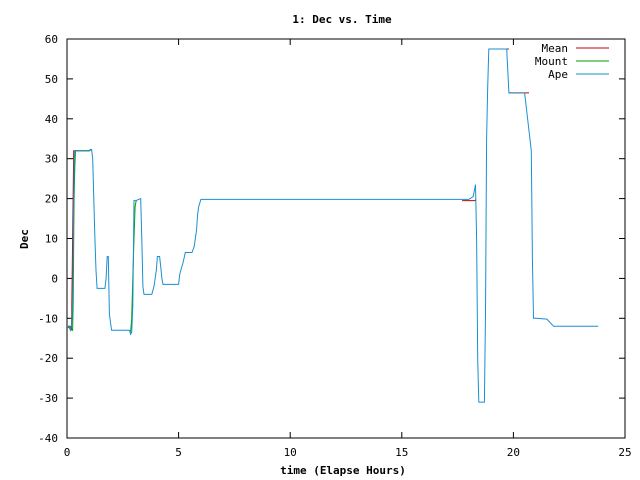 The height and width of the screenshot is (480, 640). What do you see at coordinates (51, 79) in the screenshot?
I see `y-tick-label: 50` at bounding box center [51, 79].